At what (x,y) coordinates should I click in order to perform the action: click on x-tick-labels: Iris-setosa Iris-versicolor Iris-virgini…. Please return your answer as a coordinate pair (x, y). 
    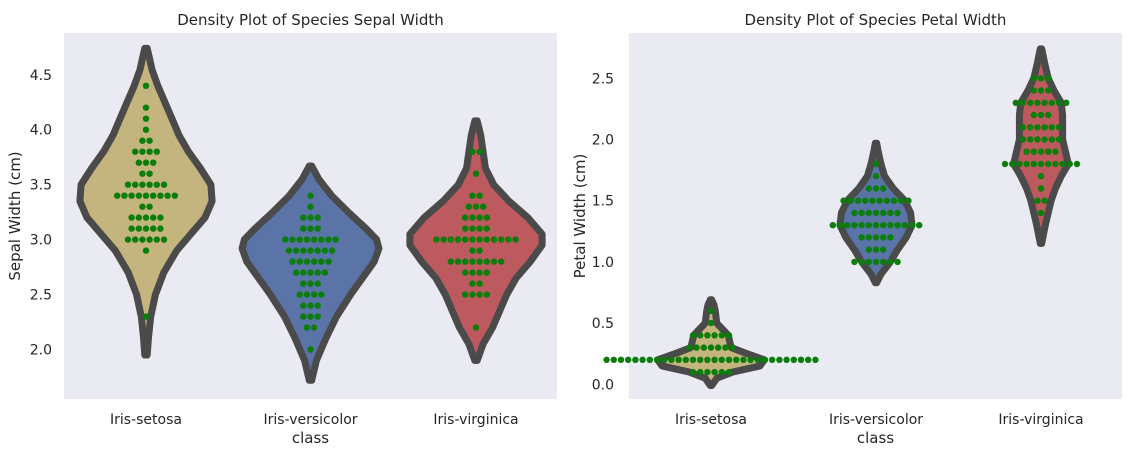
    Looking at the image, I should click on (314, 420).